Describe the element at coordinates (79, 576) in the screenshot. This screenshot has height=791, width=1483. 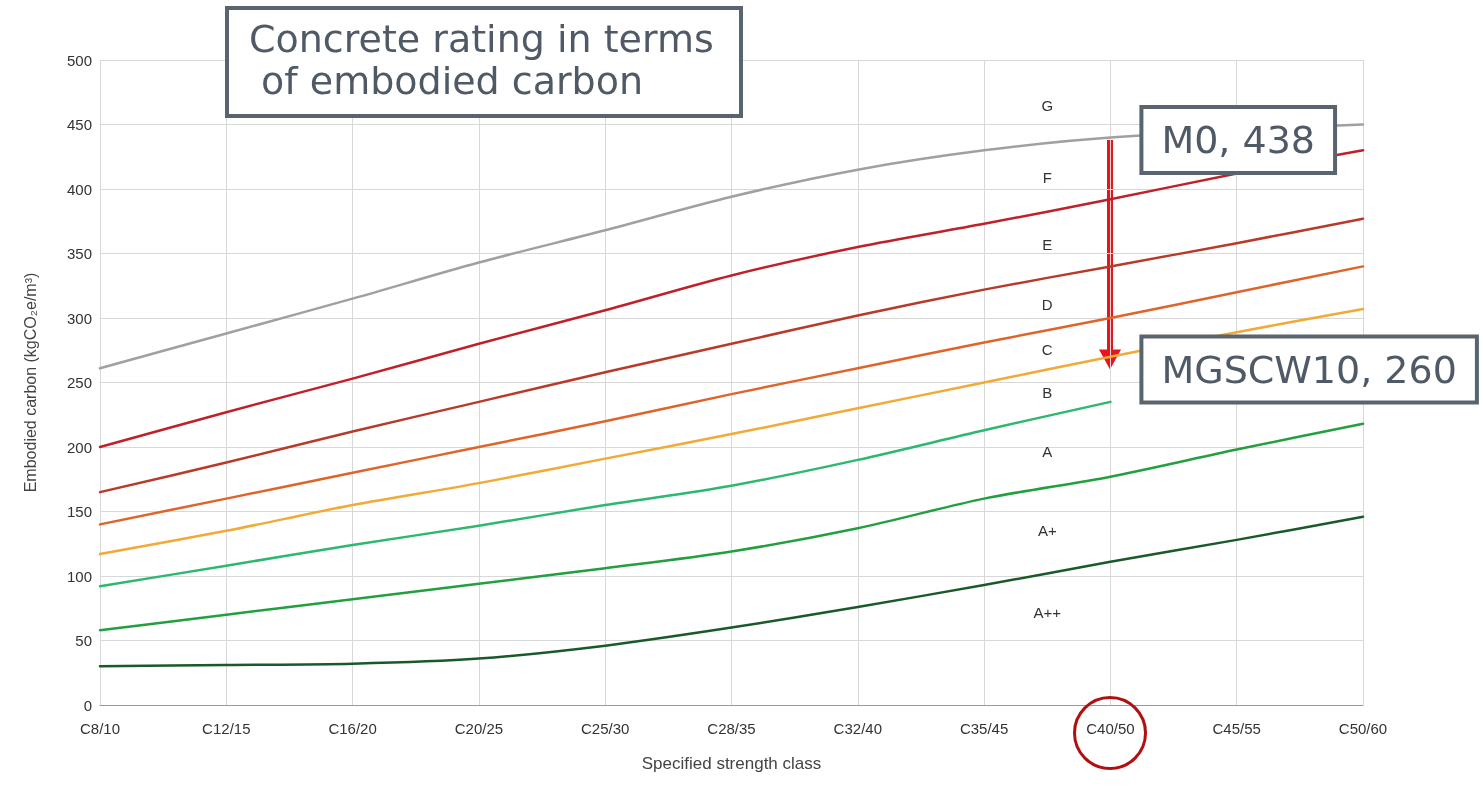
I see `y-tick-label: 100` at that location.